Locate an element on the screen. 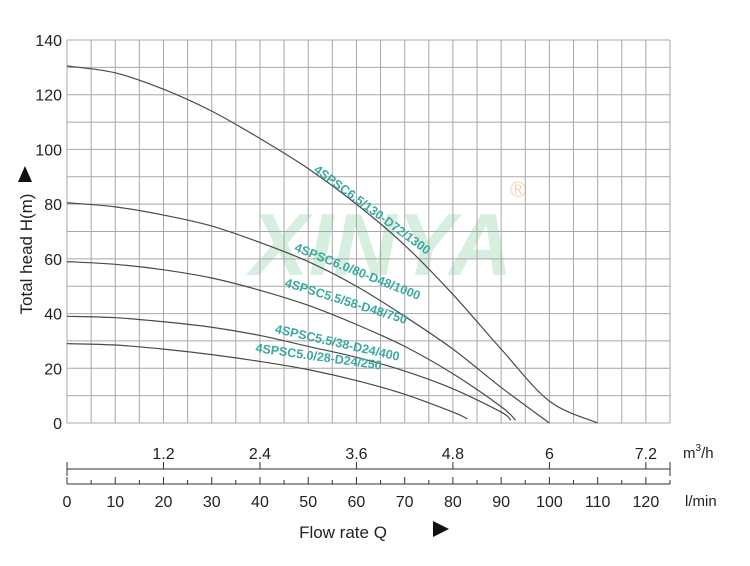 The width and height of the screenshot is (750, 566). lmin-tick-label: 100 is located at coordinates (549, 502).